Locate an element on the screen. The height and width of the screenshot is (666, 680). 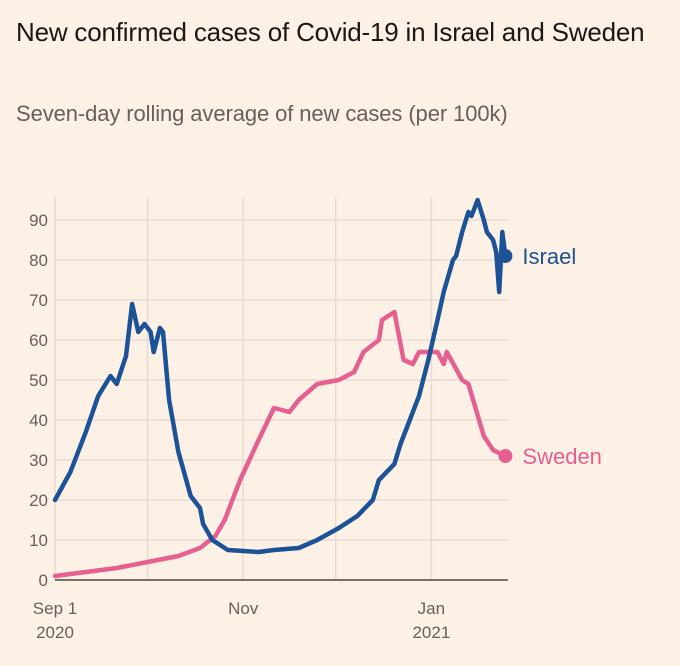
y-tick-label: 30 is located at coordinates (38, 460).